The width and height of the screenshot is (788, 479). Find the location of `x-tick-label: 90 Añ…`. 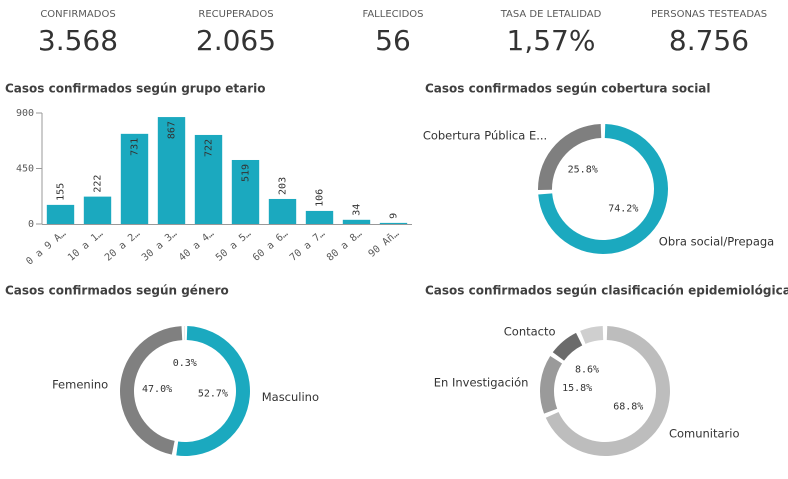

x-tick-label: 90 Añ… is located at coordinates (384, 244).